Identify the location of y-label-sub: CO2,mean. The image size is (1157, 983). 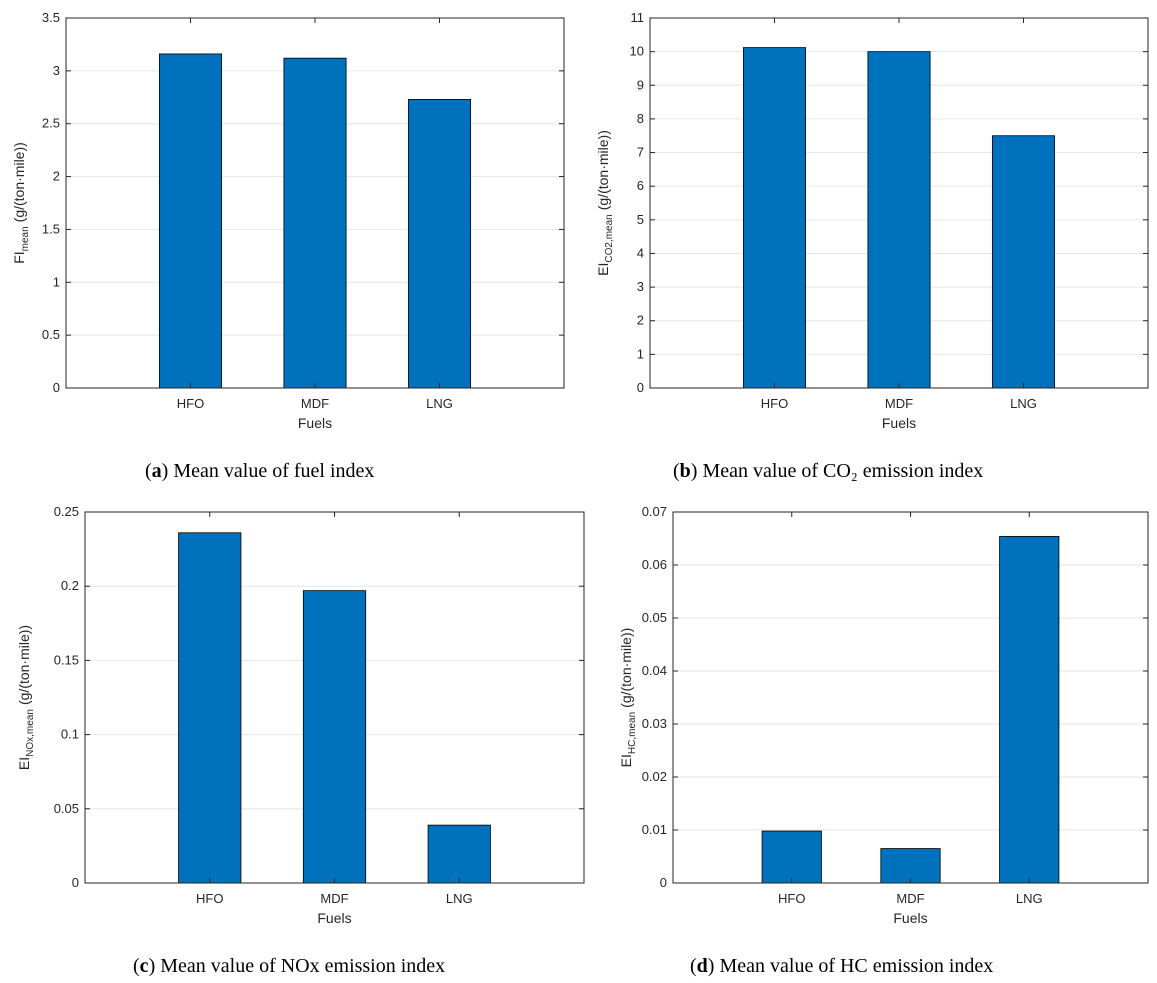
(609, 238).